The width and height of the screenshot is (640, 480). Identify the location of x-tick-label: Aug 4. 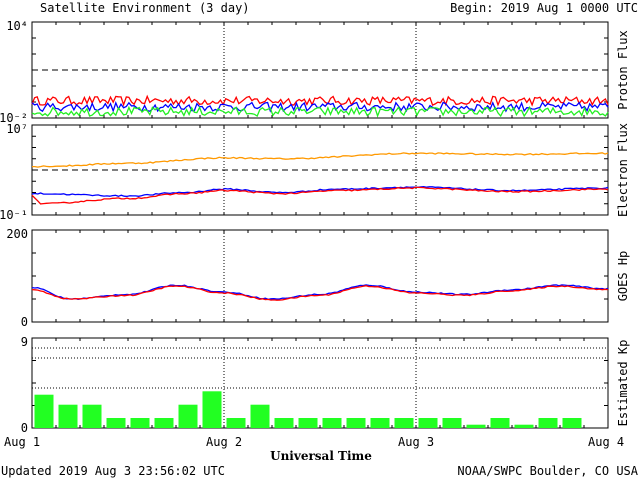
(606, 442).